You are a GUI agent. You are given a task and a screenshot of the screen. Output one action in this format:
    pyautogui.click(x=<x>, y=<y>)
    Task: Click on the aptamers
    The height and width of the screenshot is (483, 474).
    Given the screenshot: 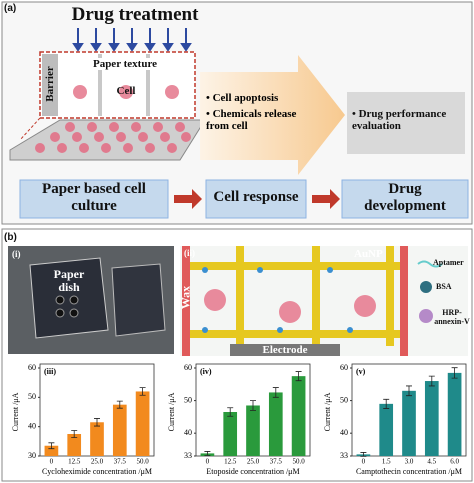 What is the action you would take?
    pyautogui.click(x=277, y=300)
    